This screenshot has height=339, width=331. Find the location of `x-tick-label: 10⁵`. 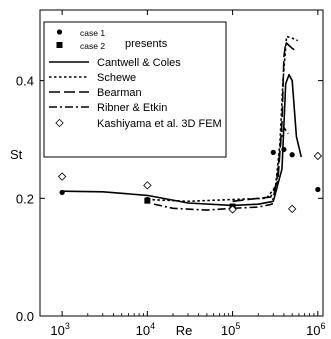

x-tick-label: 10⁵ is located at coordinates (230, 329).